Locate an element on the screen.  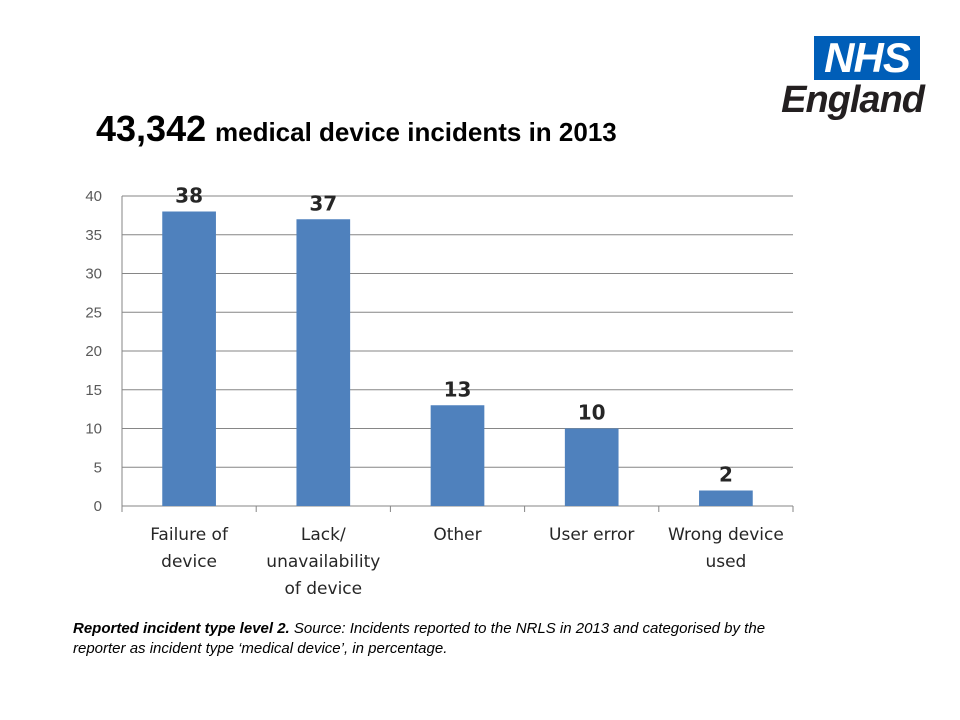
y-tick-label: 0 is located at coordinates (98, 506).